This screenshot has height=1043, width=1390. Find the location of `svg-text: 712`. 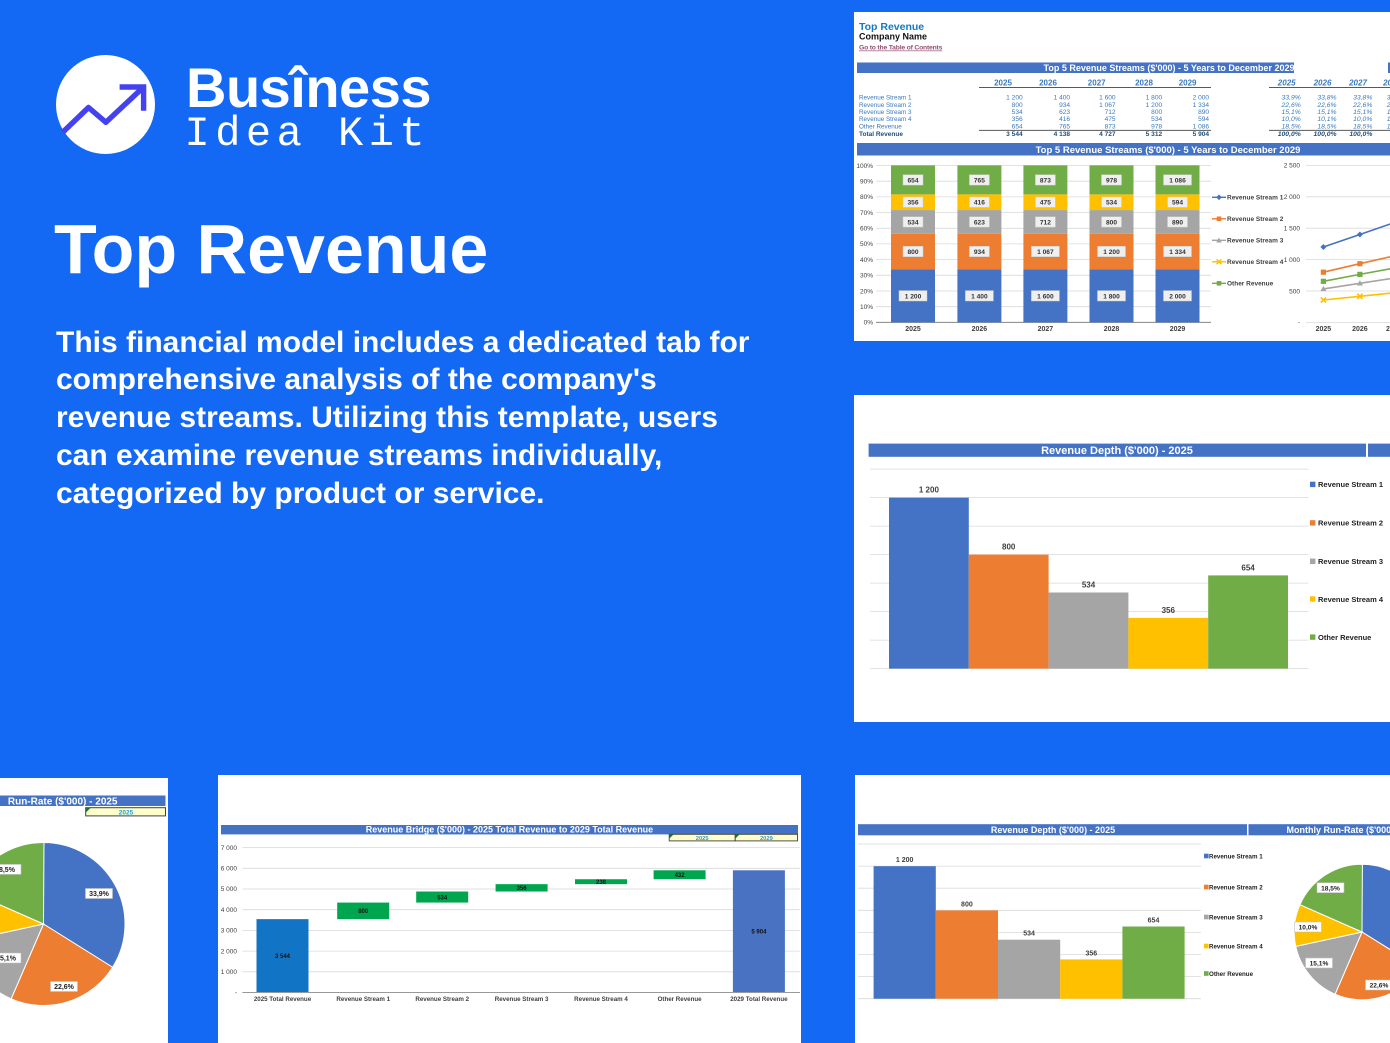

svg-text: 712 is located at coordinates (1110, 112).